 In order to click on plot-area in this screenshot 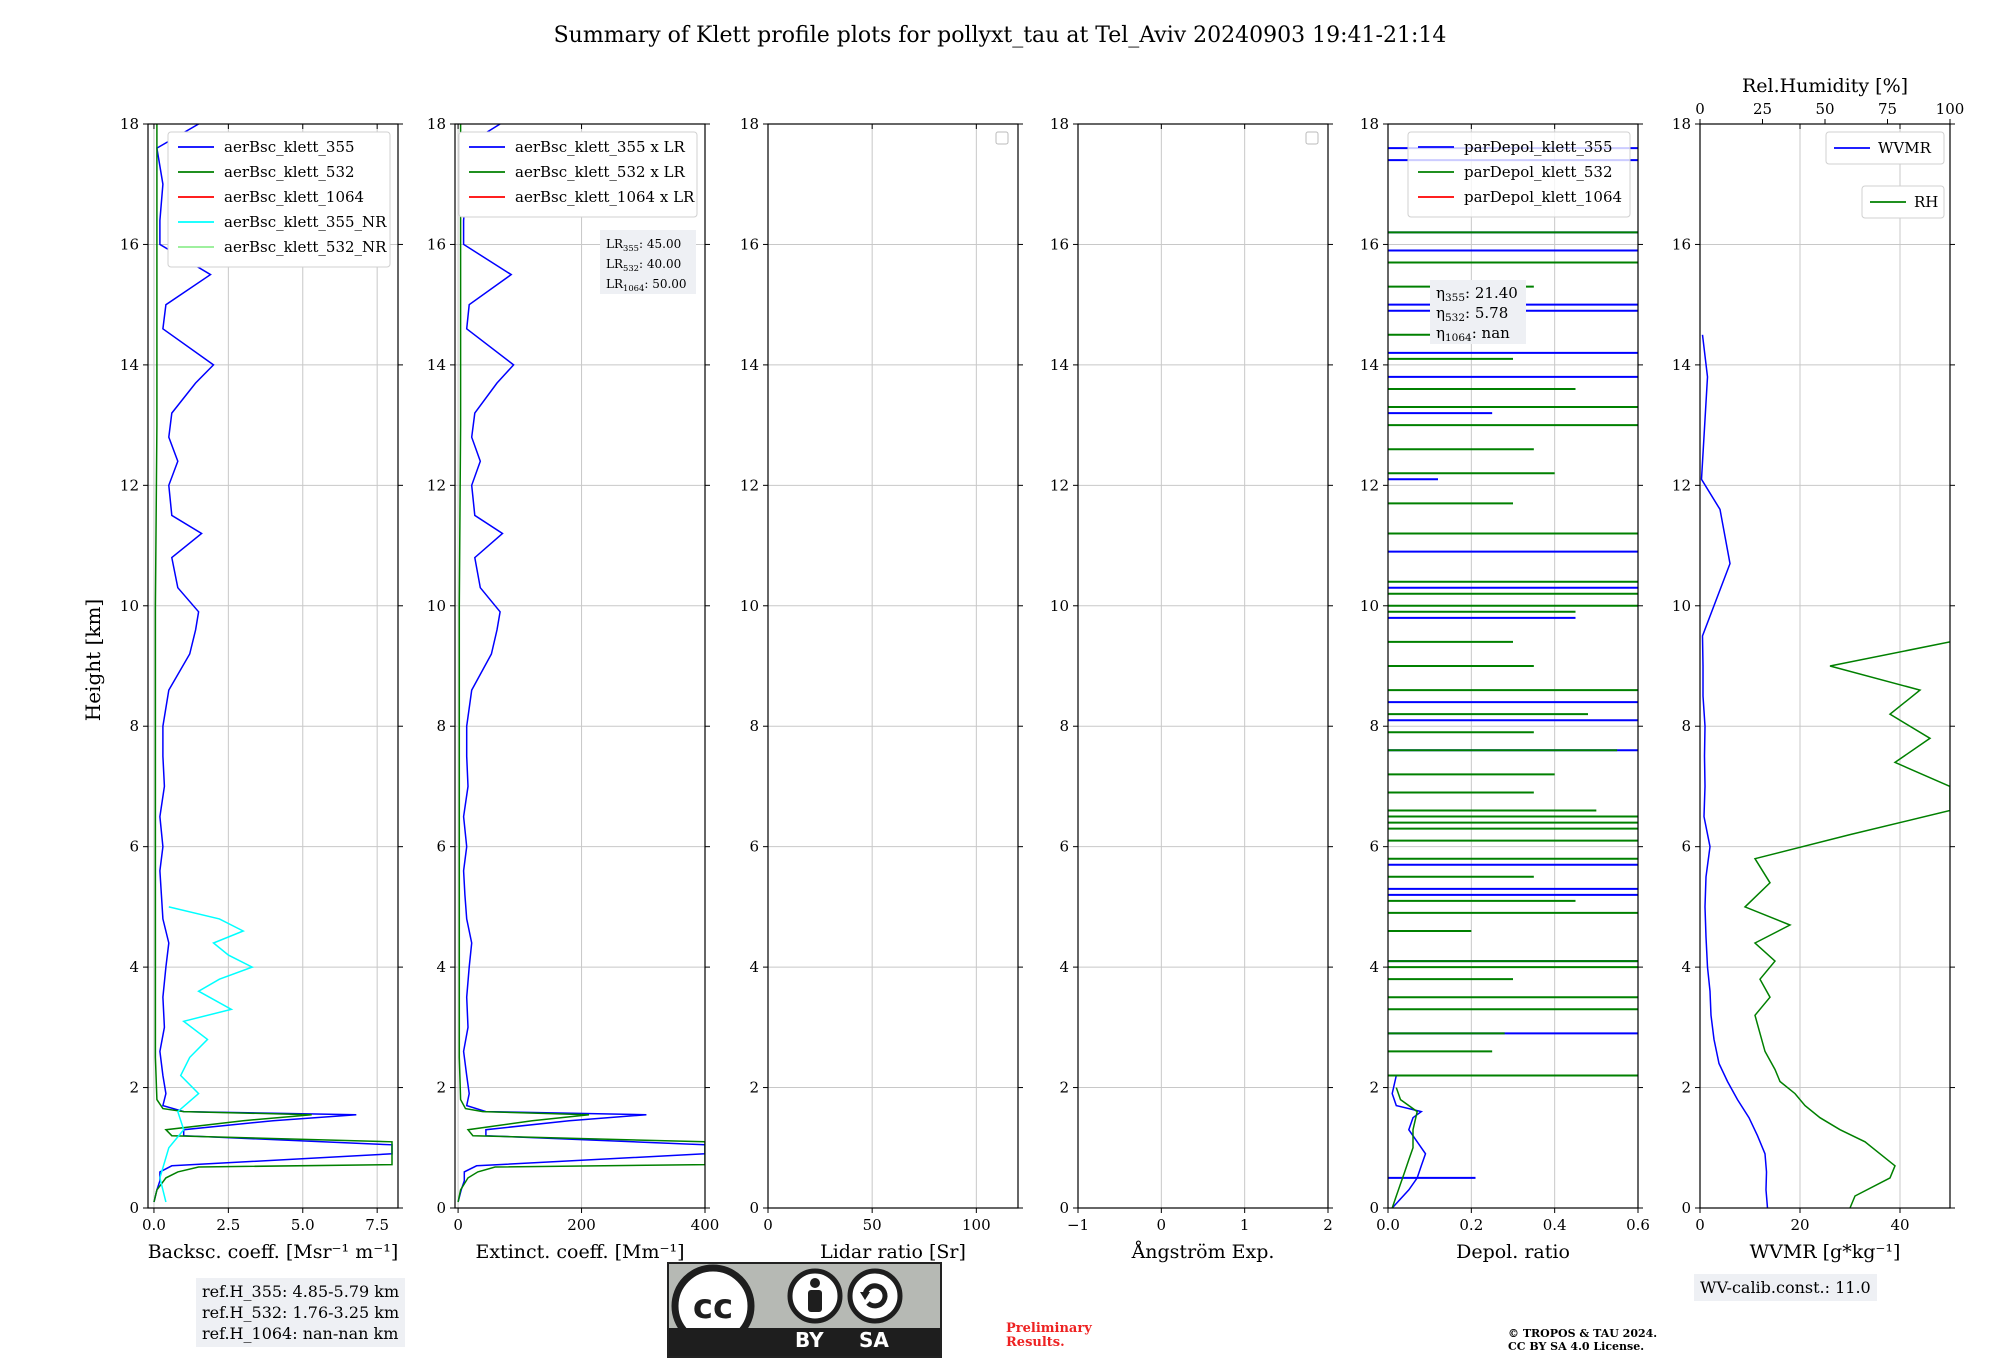, I will do `click(1825, 771)`.